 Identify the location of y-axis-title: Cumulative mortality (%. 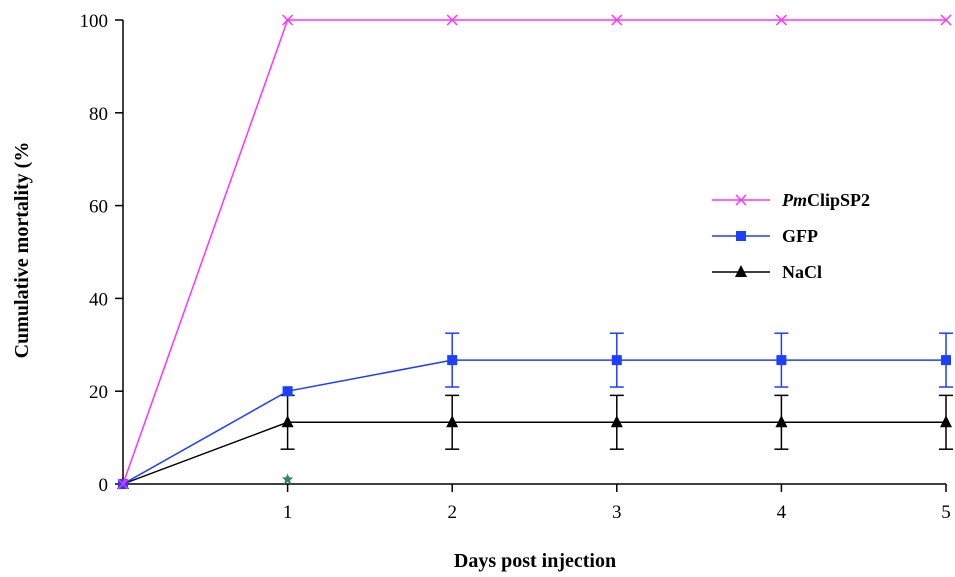
(22, 250).